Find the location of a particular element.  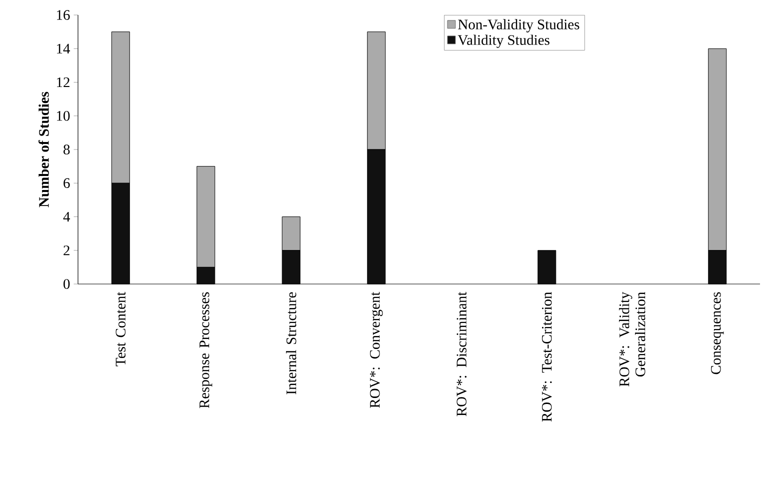

y-tick-label: 14 is located at coordinates (63, 49).